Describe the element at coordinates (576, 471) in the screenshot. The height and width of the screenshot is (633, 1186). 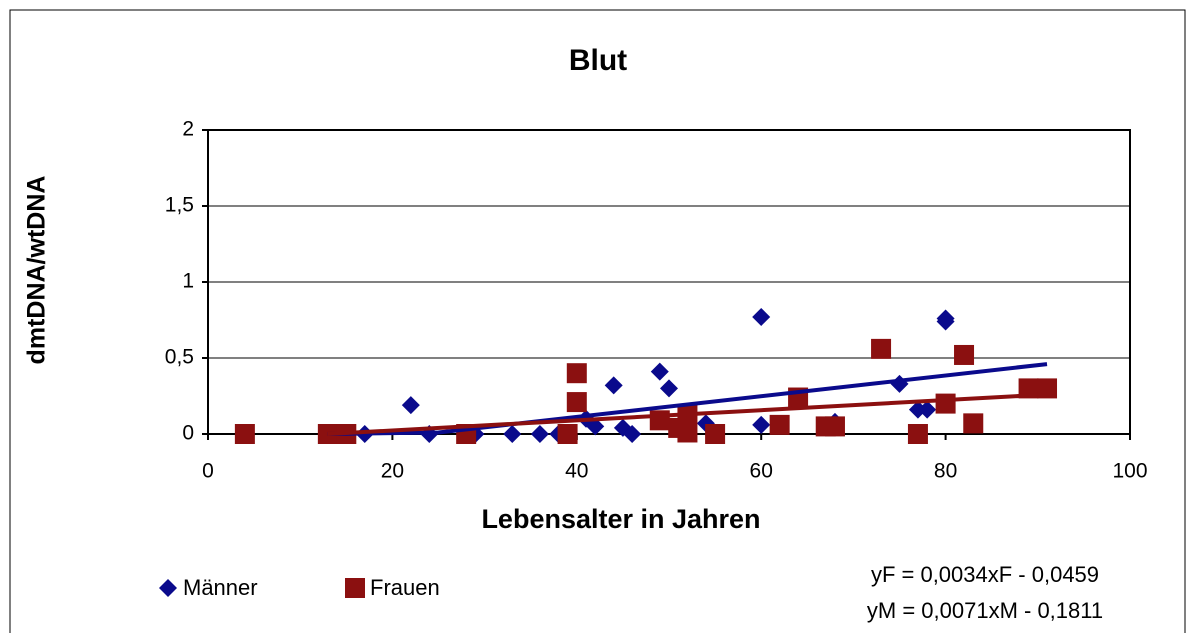
I see `x-tick-label: 40` at that location.